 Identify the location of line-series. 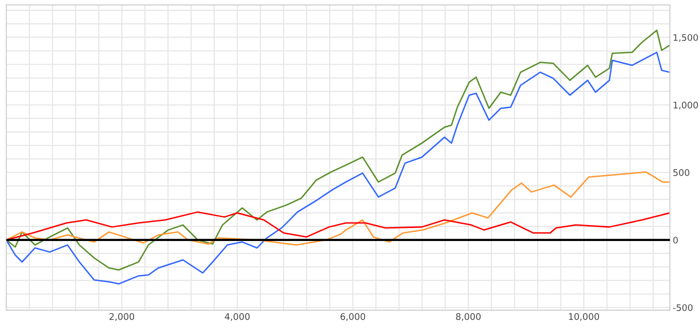
(338, 226).